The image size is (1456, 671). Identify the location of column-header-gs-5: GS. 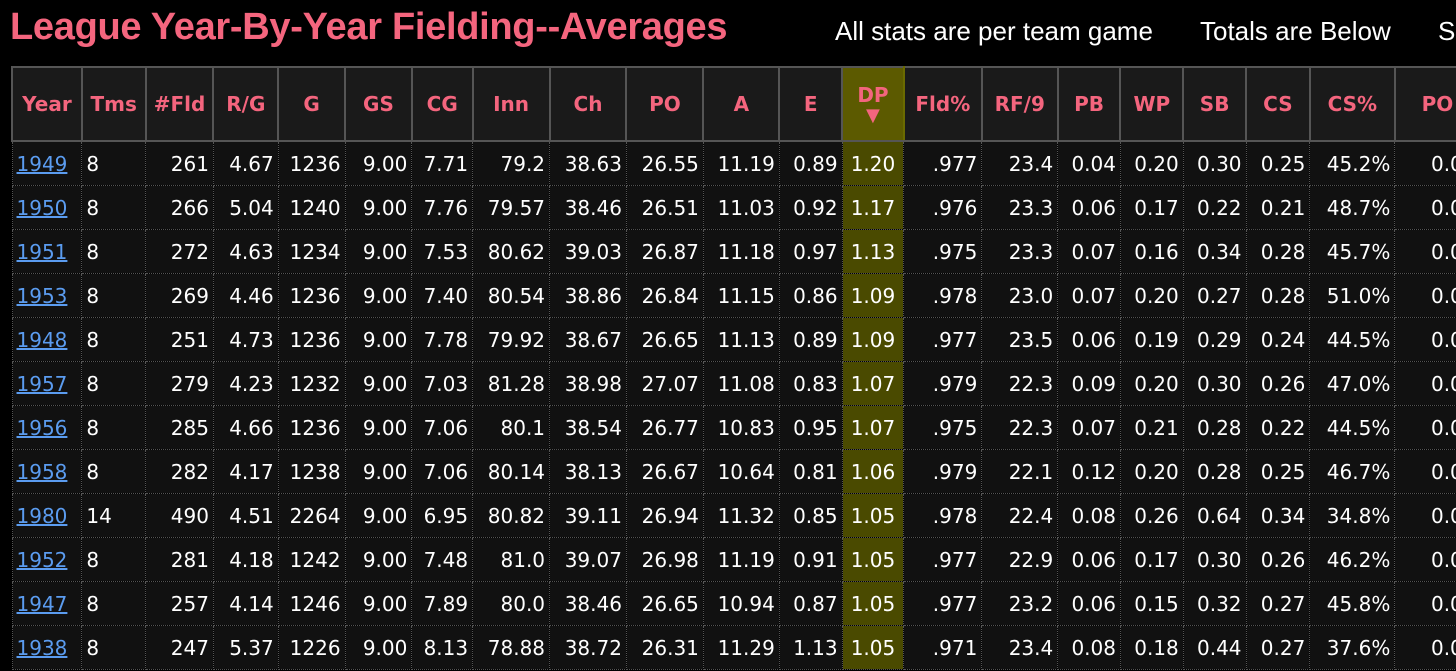
(378, 104).